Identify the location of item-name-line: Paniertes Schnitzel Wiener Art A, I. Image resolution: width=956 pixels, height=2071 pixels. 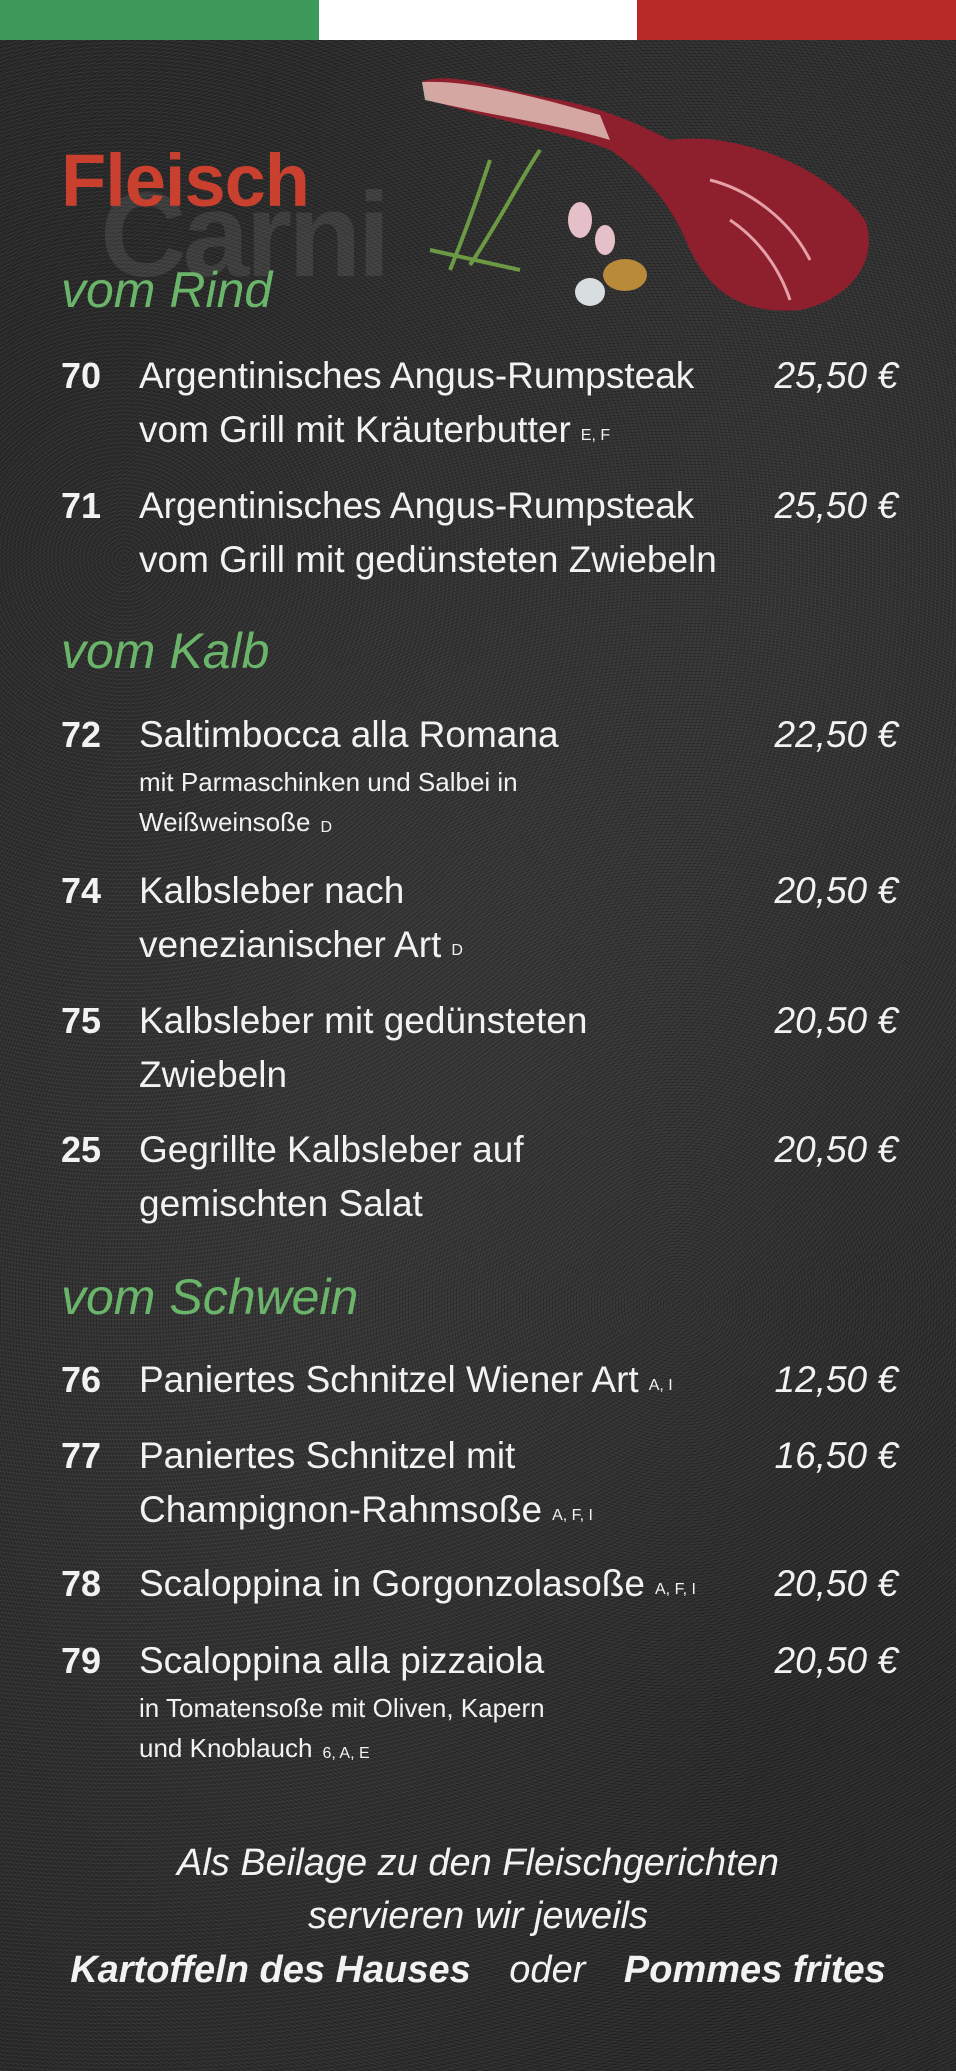
(406, 1380).